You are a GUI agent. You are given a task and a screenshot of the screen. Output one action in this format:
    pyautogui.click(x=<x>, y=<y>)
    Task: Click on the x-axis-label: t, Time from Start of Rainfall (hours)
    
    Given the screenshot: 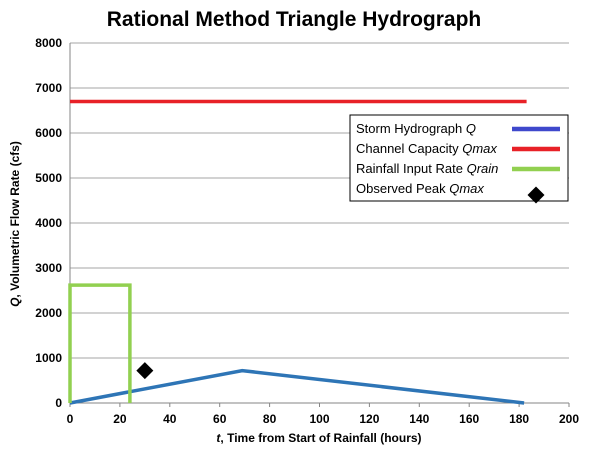 What is the action you would take?
    pyautogui.click(x=318, y=438)
    